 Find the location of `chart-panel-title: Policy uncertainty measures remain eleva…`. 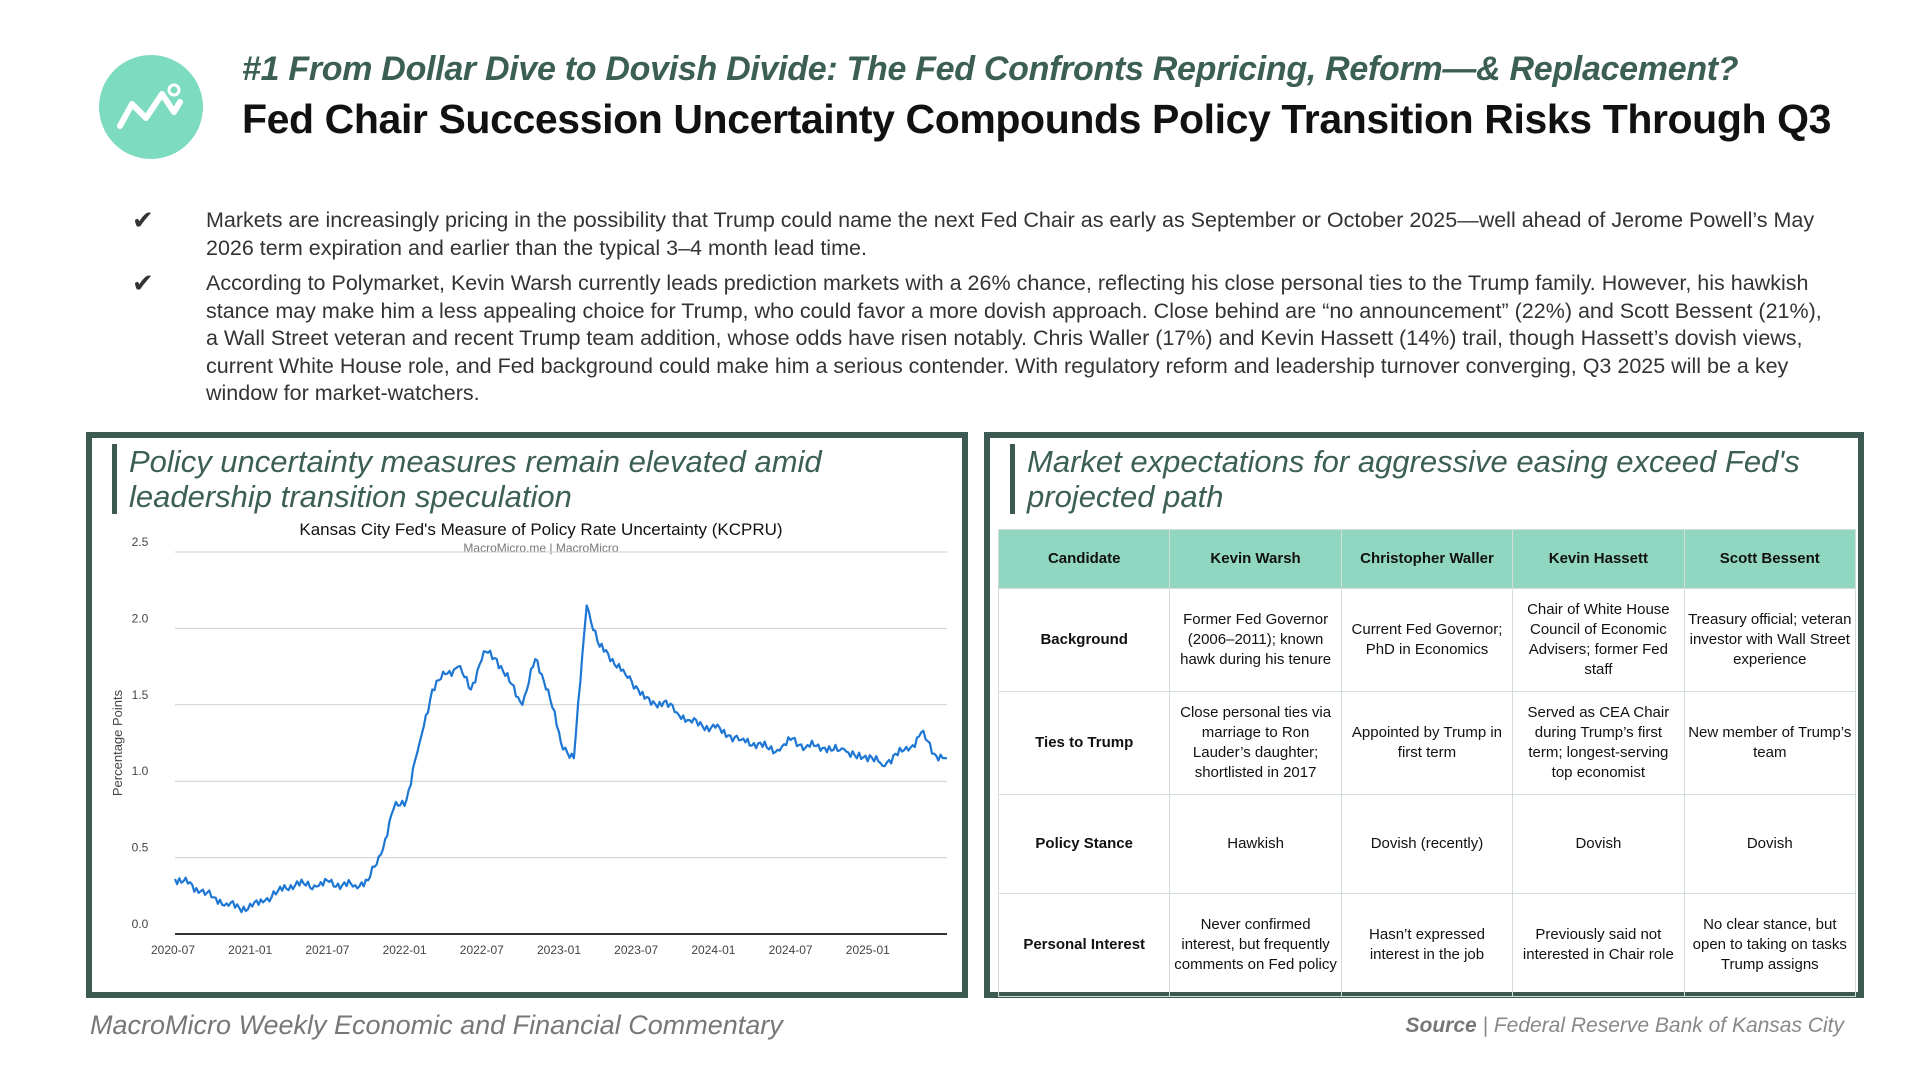

chart-panel-title: Policy uncertainty measures remain eleva… is located at coordinates (530, 479).